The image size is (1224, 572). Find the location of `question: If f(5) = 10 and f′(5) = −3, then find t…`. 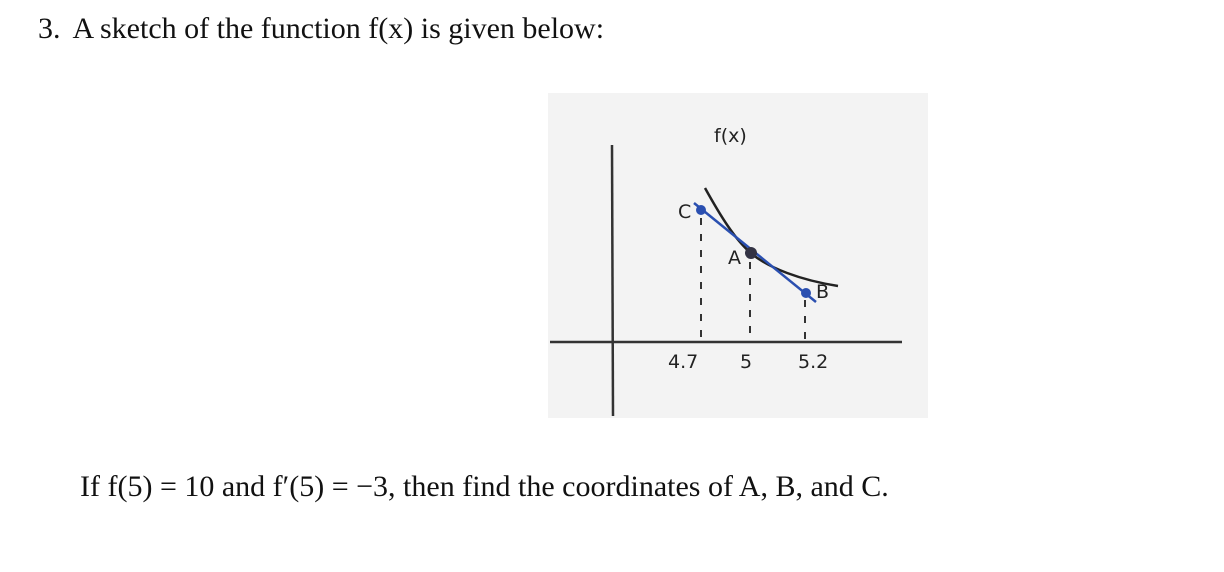

question: If f(5) = 10 and f′(5) = −3, then find t… is located at coordinates (484, 486).